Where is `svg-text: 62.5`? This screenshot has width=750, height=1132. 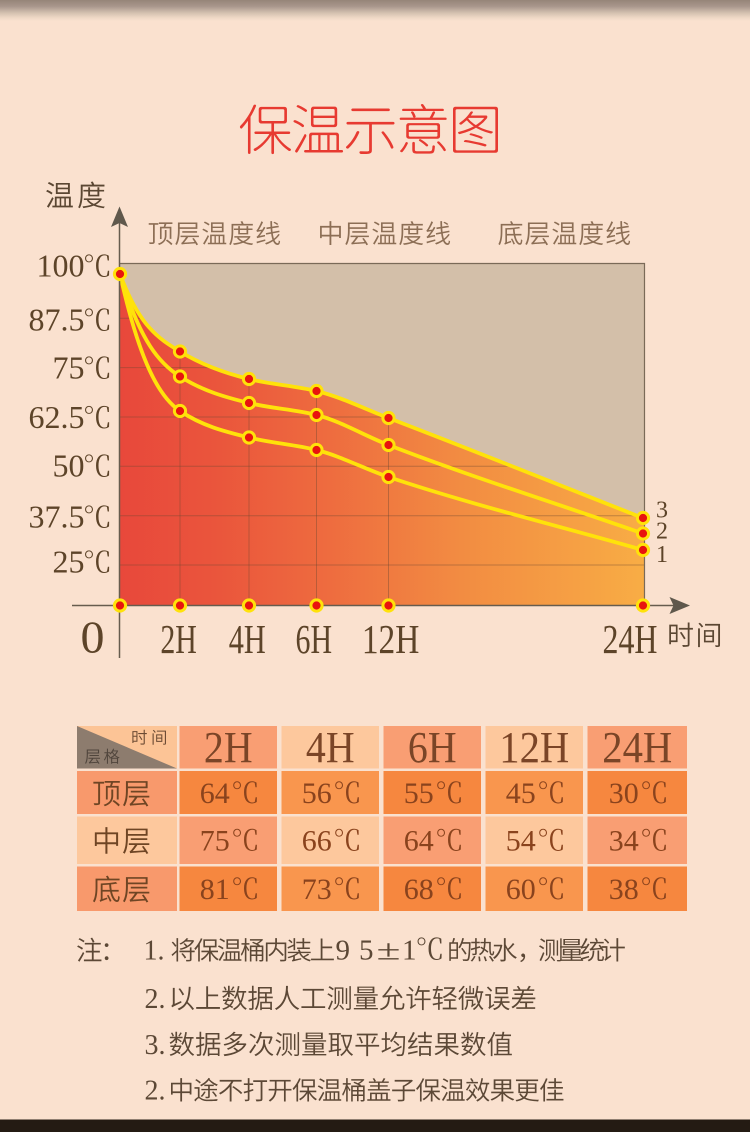 svg-text: 62.5 is located at coordinates (57, 417).